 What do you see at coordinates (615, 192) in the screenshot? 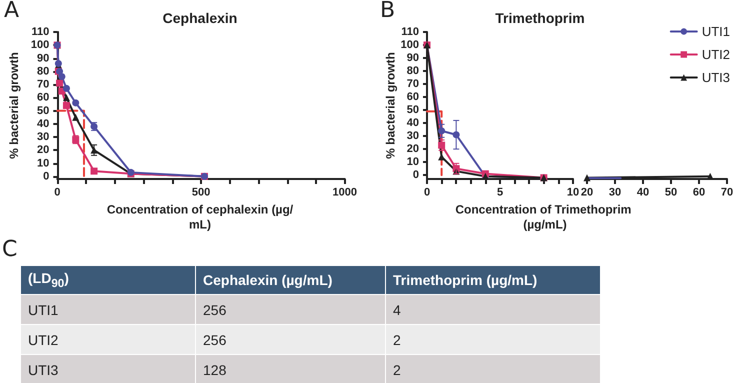
I see `x-tick-label: 30` at bounding box center [615, 192].